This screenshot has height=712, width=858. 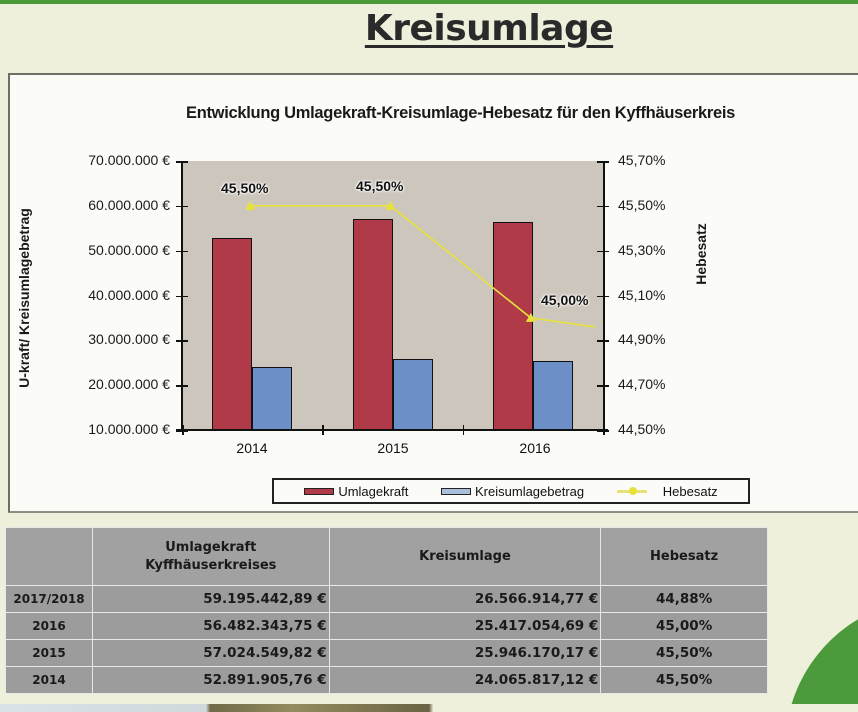 I want to click on y-tick-label: 40.000.000 €, so click(x=129, y=295).